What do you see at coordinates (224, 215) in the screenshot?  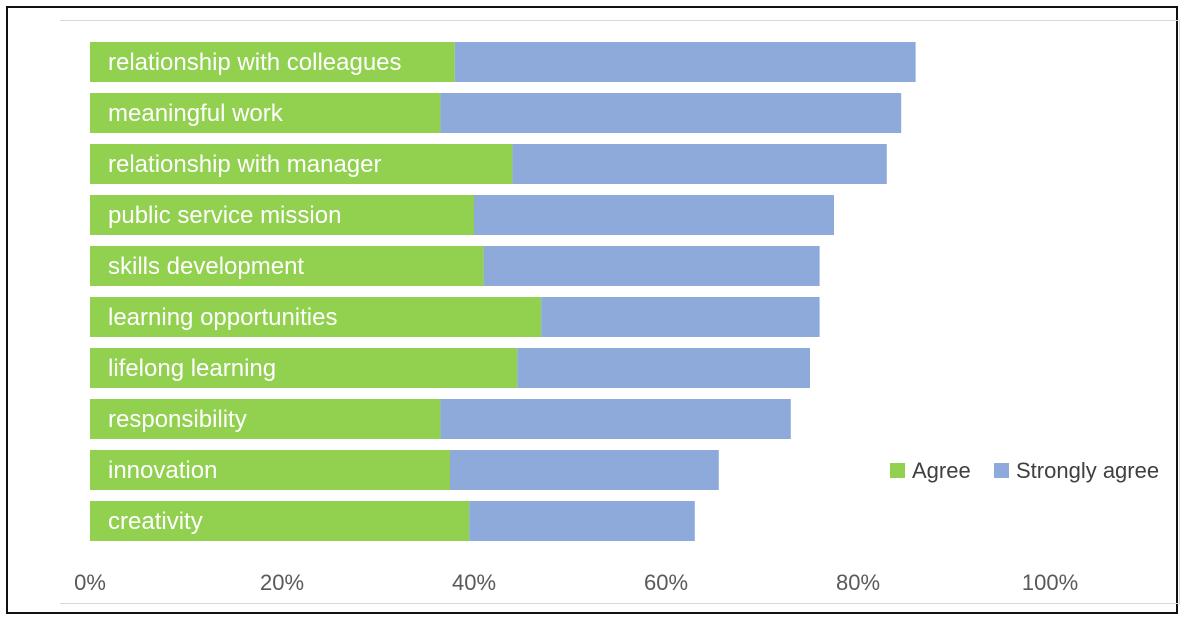 I see `category-label: public service mission` at bounding box center [224, 215].